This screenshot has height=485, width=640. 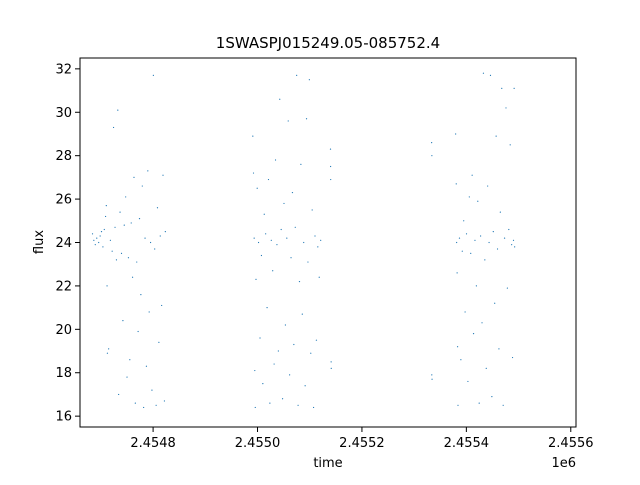 I want to click on y-tick-label: 32, so click(x=63, y=69).